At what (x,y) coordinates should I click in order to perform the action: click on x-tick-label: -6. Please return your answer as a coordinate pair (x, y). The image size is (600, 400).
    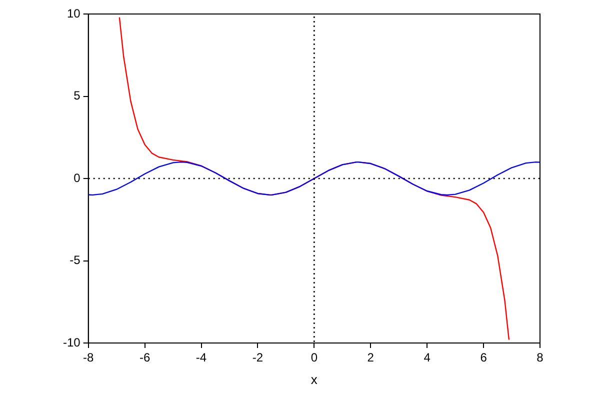
    Looking at the image, I should click on (144, 357).